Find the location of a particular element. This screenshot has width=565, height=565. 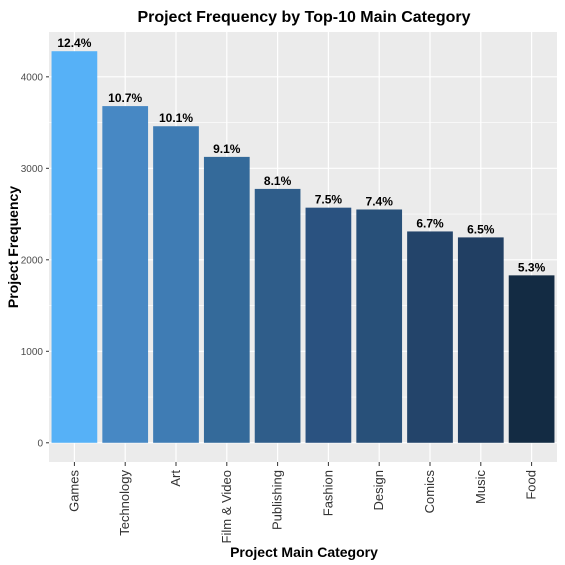

x-tick-label: Art is located at coordinates (175, 478).